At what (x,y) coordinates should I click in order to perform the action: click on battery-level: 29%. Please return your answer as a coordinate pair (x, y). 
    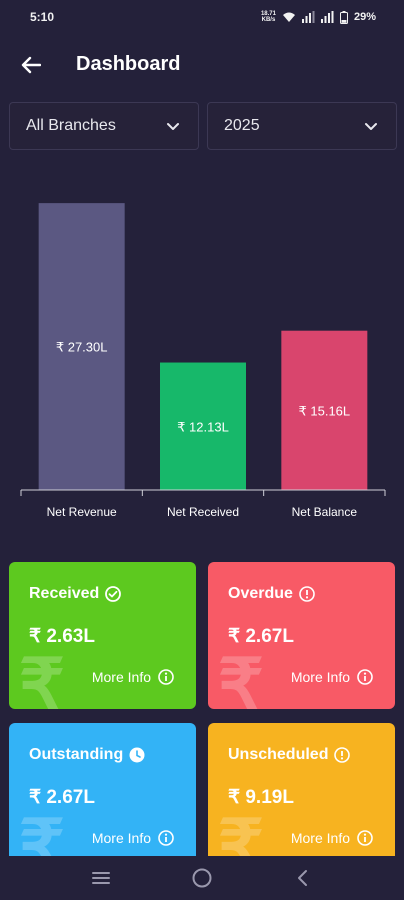
    Looking at the image, I should click on (364, 17).